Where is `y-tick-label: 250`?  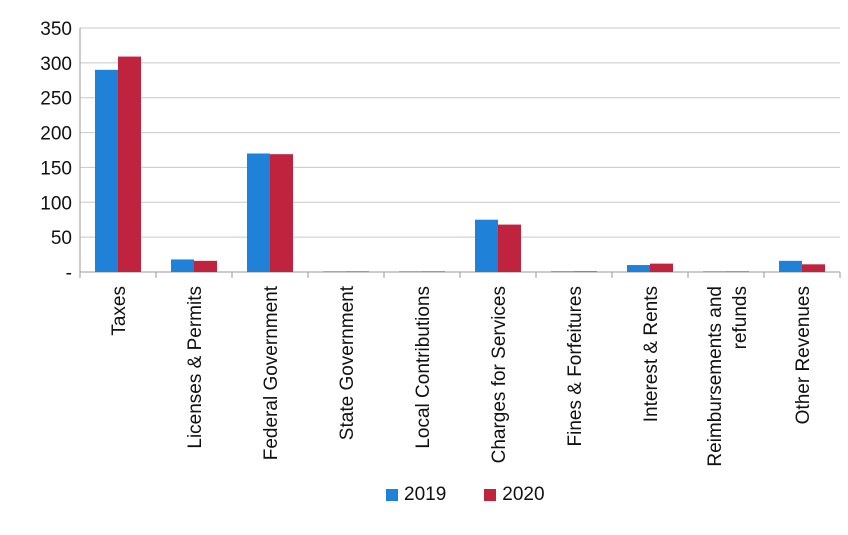 y-tick-label: 250 is located at coordinates (56, 99).